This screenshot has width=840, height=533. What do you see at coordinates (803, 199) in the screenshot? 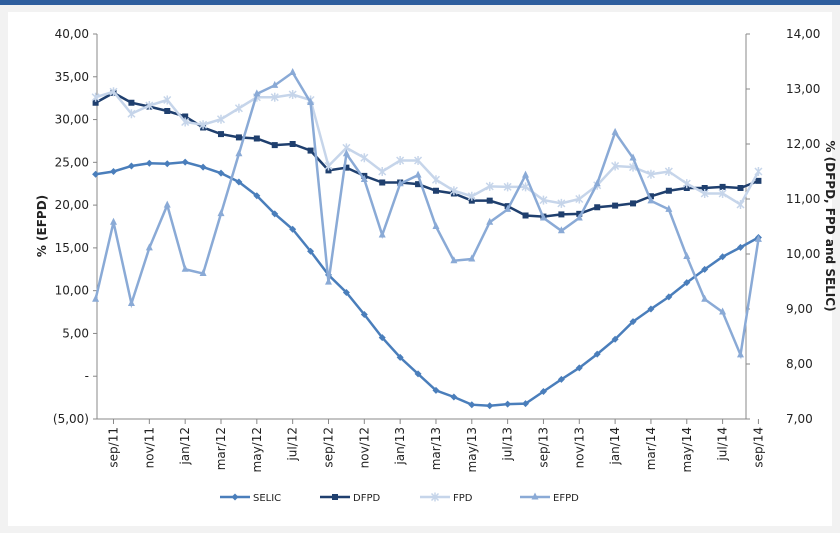
I see `y2-tick-label: 11,00` at bounding box center [803, 199].